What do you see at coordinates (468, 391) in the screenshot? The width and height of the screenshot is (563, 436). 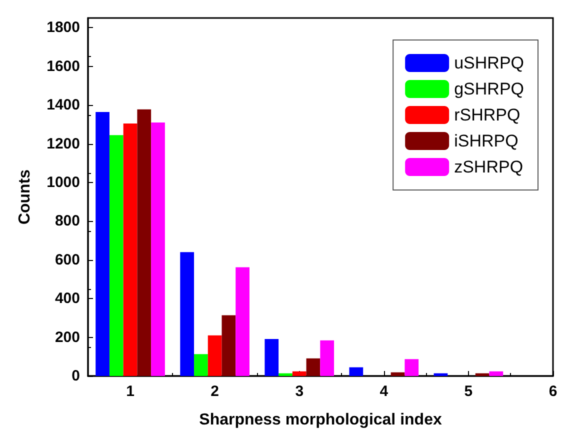 I see `x-tick-label: 5` at bounding box center [468, 391].